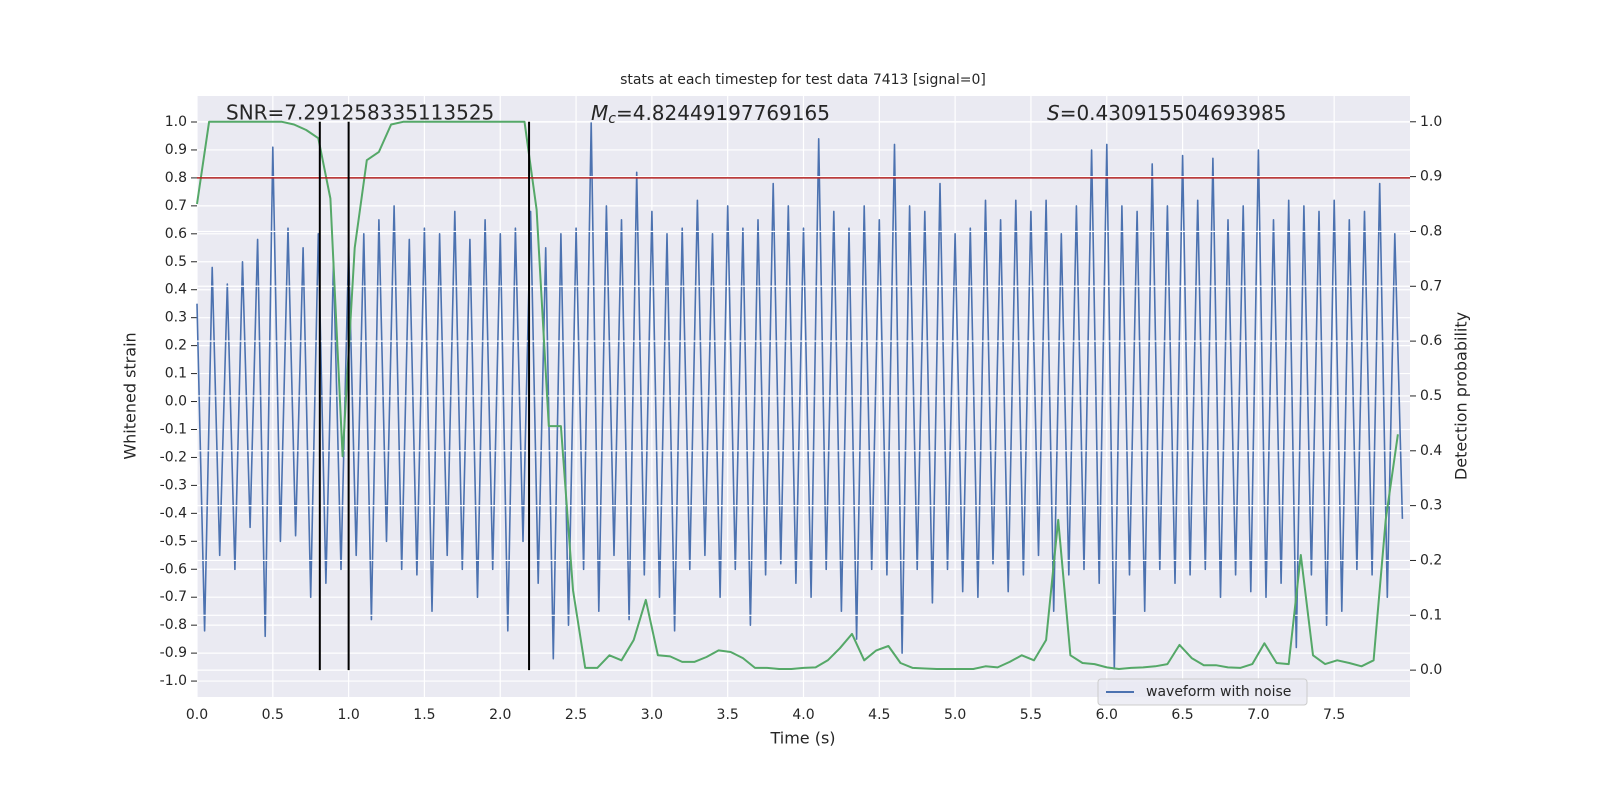 The image size is (1600, 800). What do you see at coordinates (723, 113) in the screenshot?
I see `mc-value: =4.82449197769165` at bounding box center [723, 113].